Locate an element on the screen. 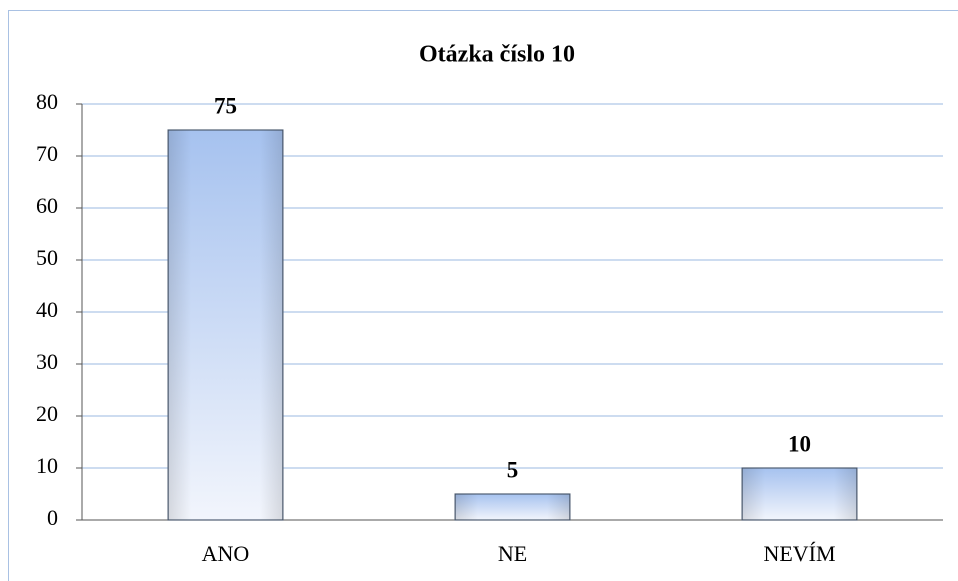 The width and height of the screenshot is (958, 581). chart-title: Otázka číslo 10 is located at coordinates (497, 55).